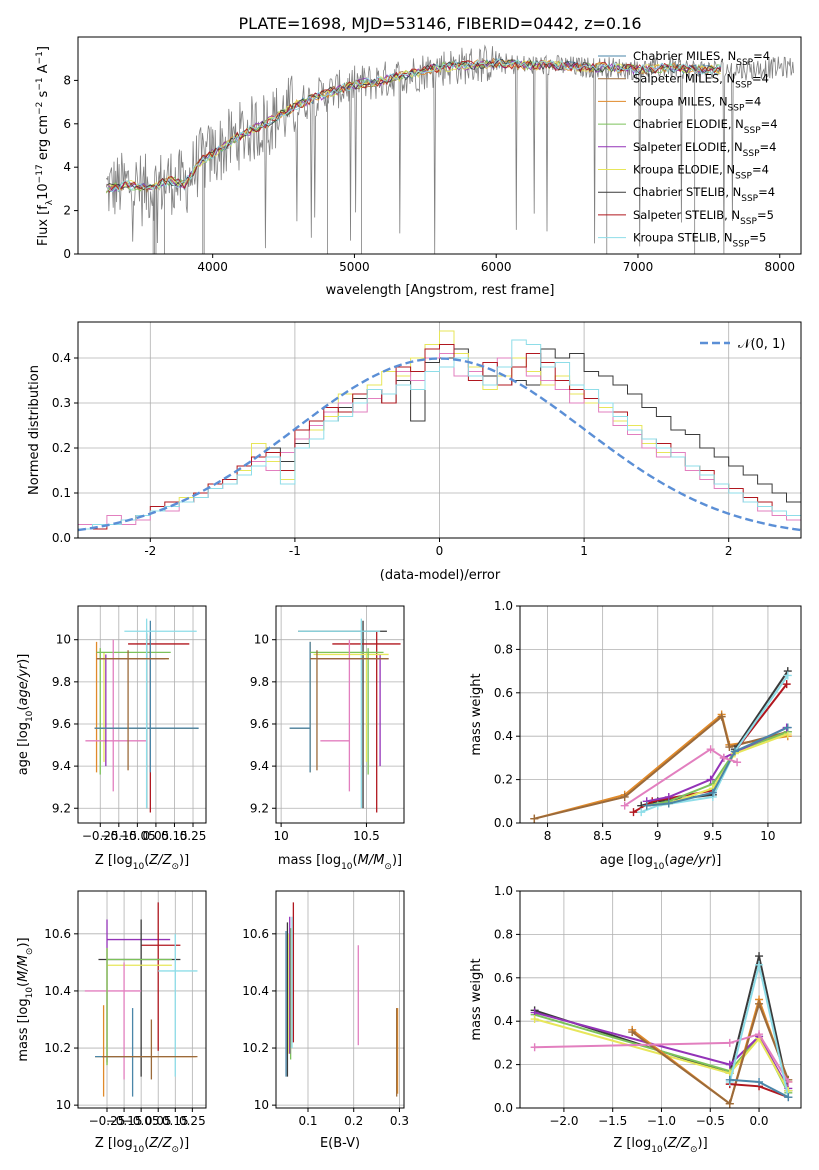 The image size is (819, 1170). Describe the element at coordinates (684, 79) in the screenshot. I see `label-run: Salpeter MILES, N` at that location.